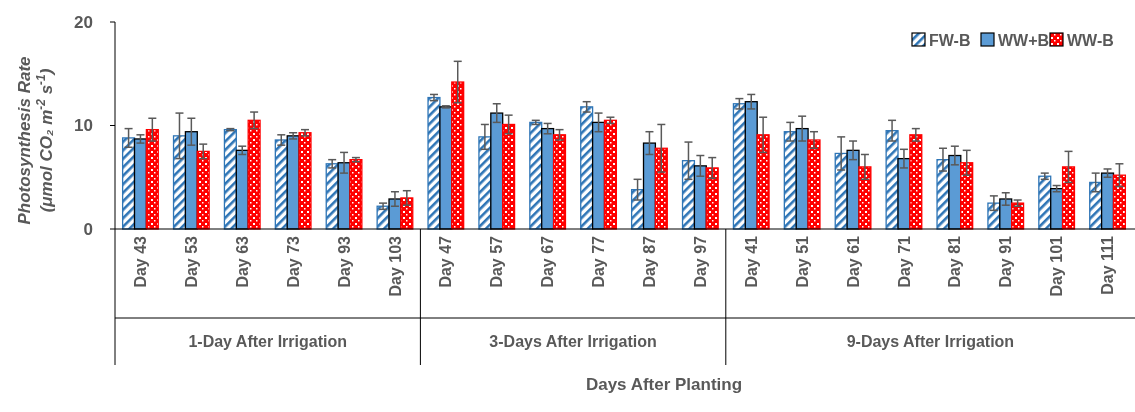  Describe the element at coordinates (751, 261) in the screenshot. I see `x-tick-label: Day 41` at that location.